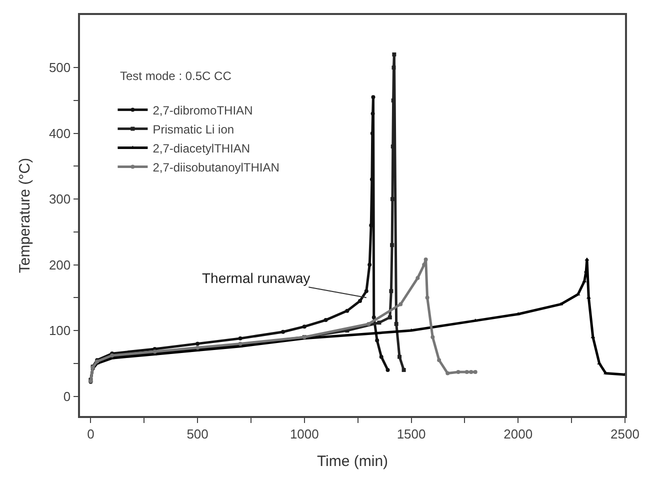 The image size is (651, 479). I want to click on y-tick-label: 100, so click(59, 330).